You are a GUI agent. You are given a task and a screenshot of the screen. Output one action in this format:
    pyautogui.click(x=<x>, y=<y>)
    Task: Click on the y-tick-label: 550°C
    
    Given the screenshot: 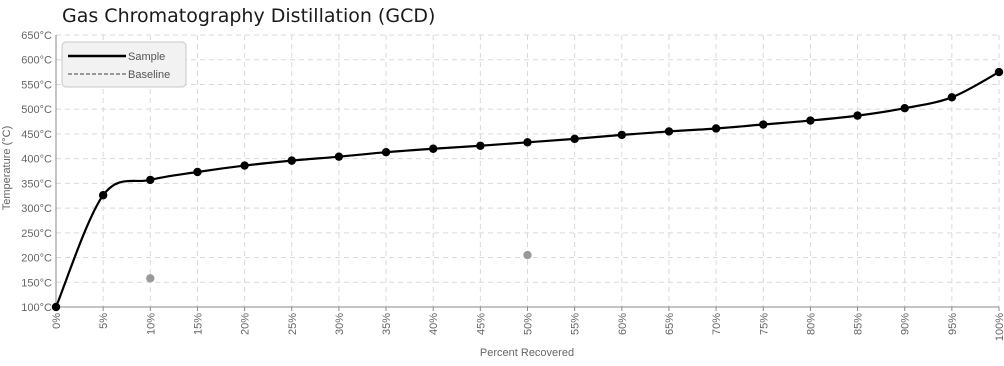 What is the action you would take?
    pyautogui.click(x=36, y=85)
    